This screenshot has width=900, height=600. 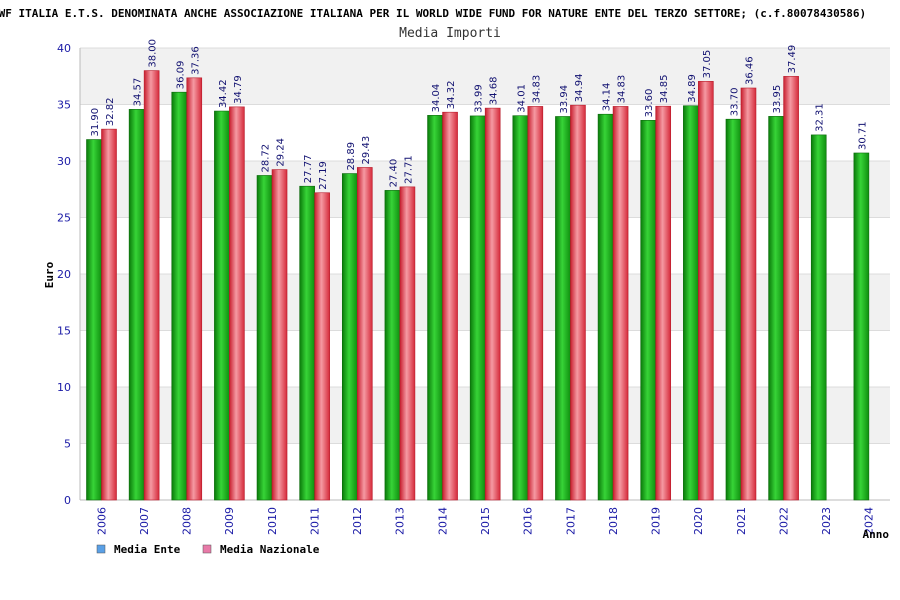 What do you see at coordinates (570, 521) in the screenshot?
I see `x-tick-label: 2017` at bounding box center [570, 521].